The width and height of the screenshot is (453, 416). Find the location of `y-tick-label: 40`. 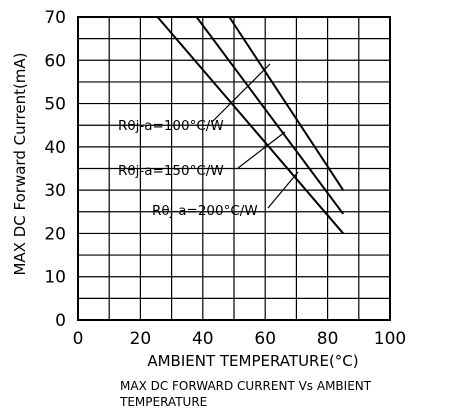

y-tick-label: 40 is located at coordinates (55, 148).